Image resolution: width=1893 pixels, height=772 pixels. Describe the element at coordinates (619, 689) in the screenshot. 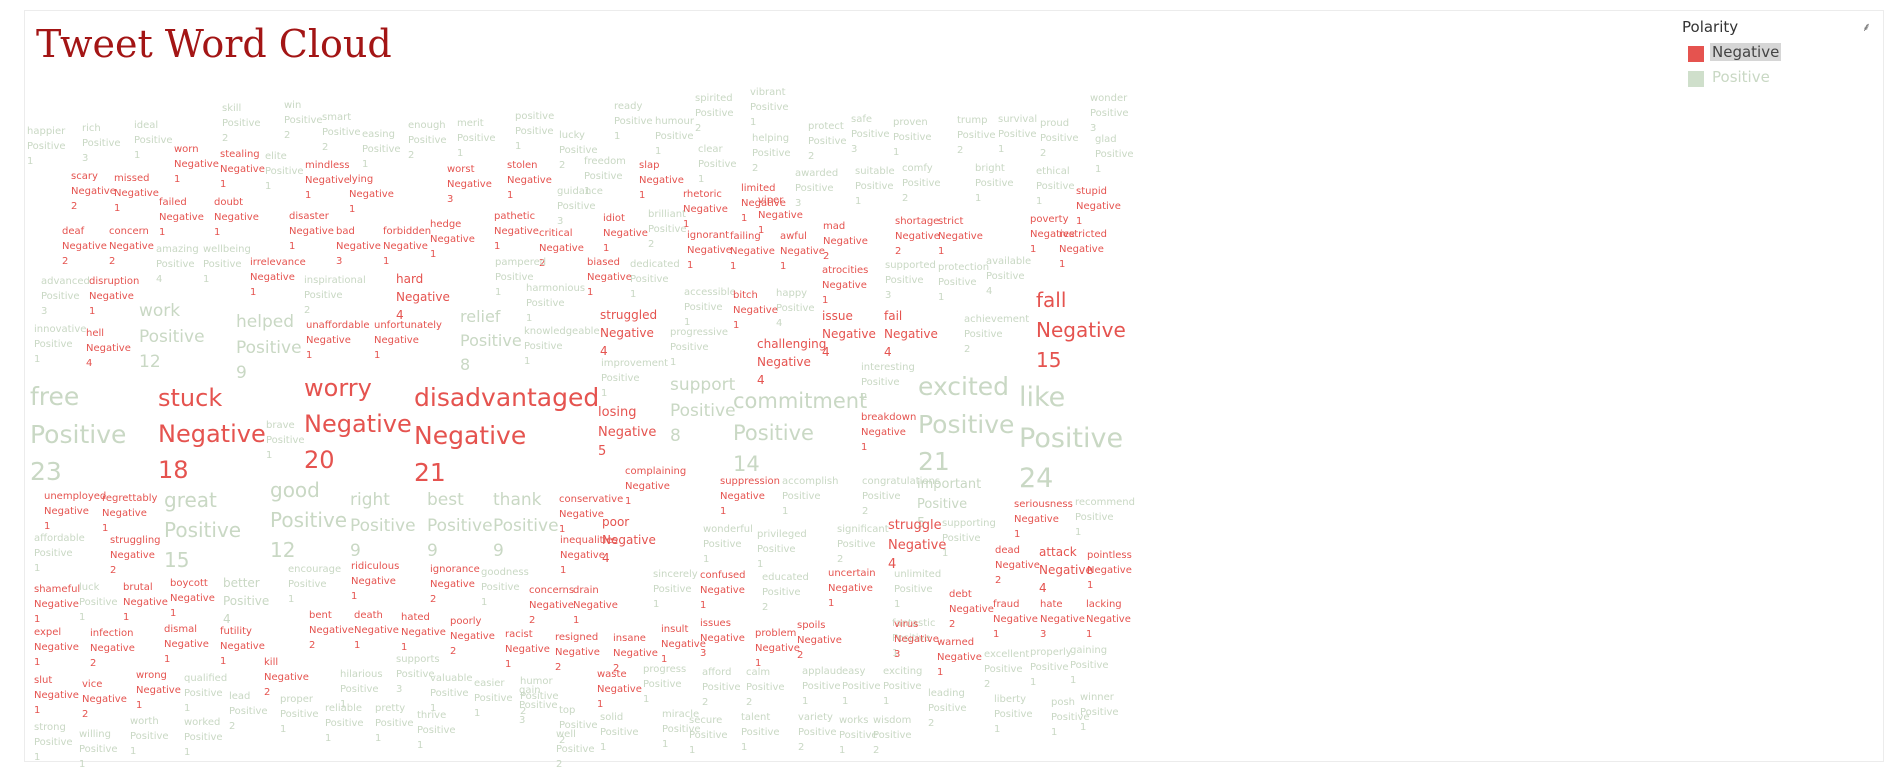

I see `word-waste: waste Negative 1` at that location.